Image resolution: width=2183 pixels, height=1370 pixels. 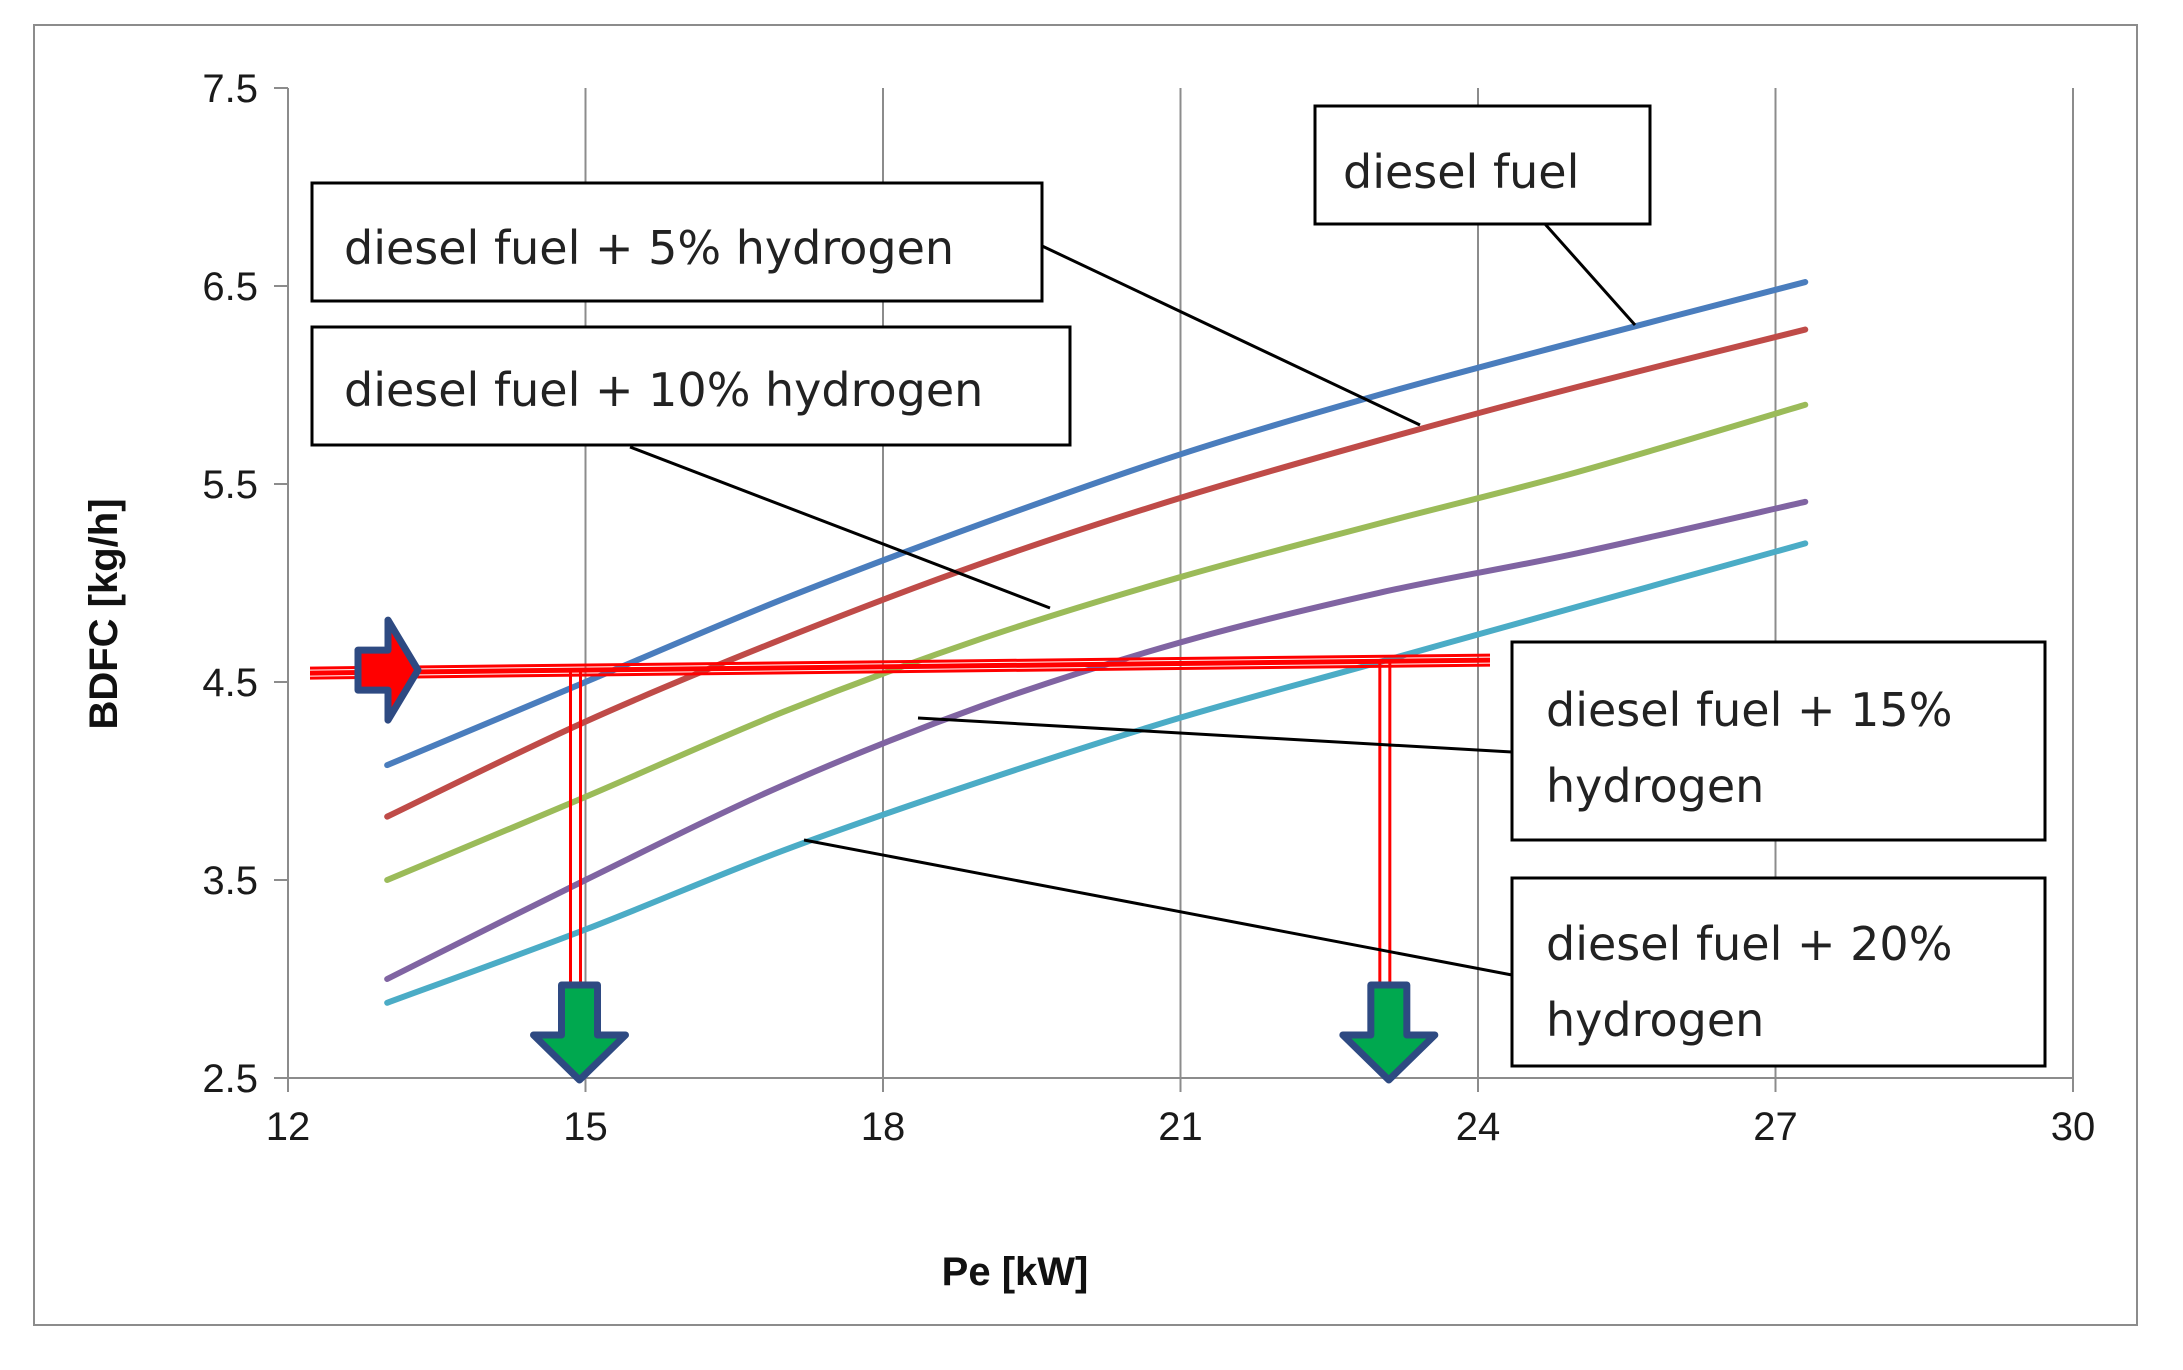 What do you see at coordinates (663, 390) in the screenshot?
I see `series-label-text: diesel fuel + 10% hydrogen` at bounding box center [663, 390].